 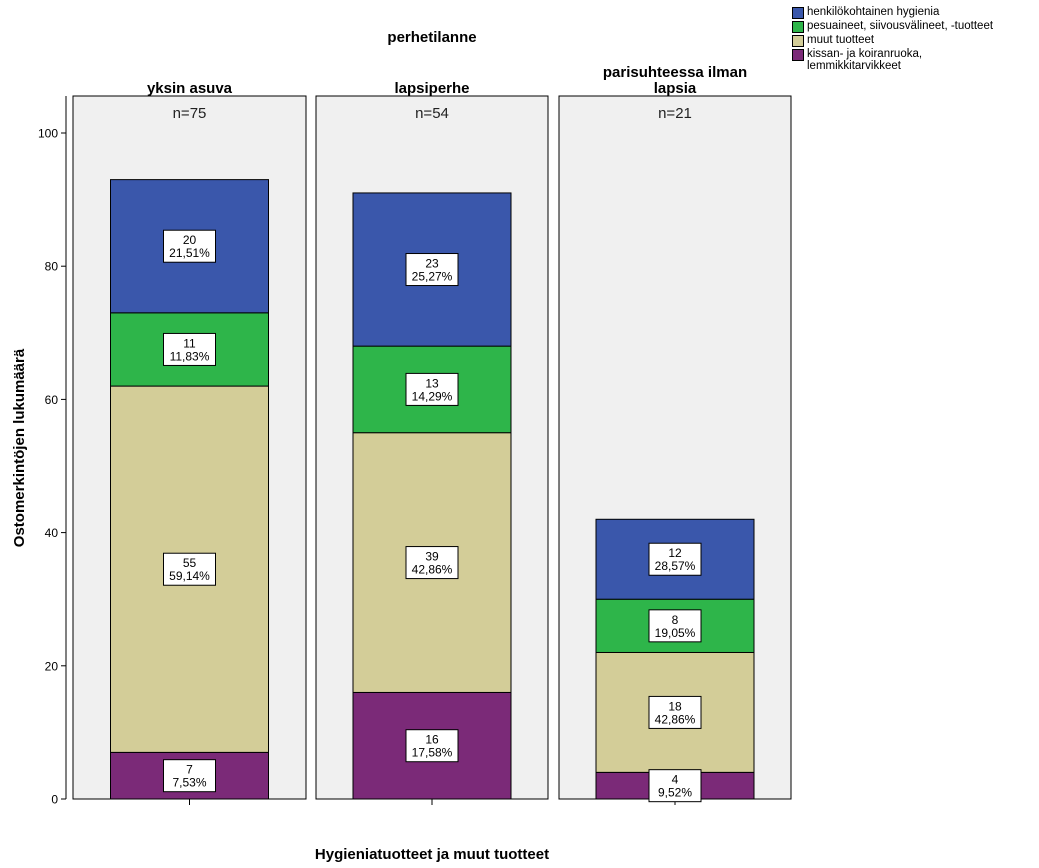 I want to click on data-label-value: 16, so click(x=432, y=740).